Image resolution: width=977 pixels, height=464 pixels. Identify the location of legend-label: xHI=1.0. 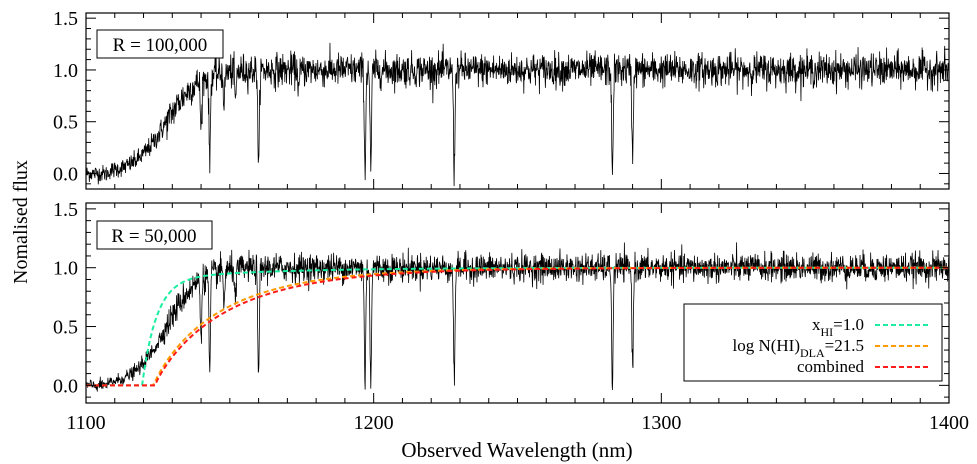
(838, 327).